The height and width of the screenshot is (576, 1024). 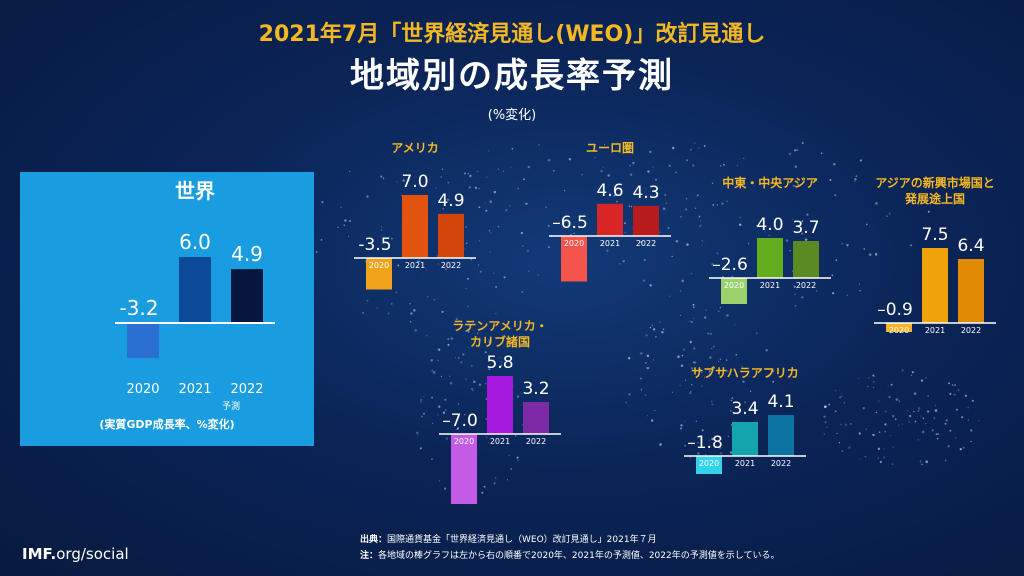 What do you see at coordinates (745, 419) in the screenshot?
I see `chart-ssa: サブサハラアフリカ –1.8 2020 3.4 2021 4.1 2022` at bounding box center [745, 419].